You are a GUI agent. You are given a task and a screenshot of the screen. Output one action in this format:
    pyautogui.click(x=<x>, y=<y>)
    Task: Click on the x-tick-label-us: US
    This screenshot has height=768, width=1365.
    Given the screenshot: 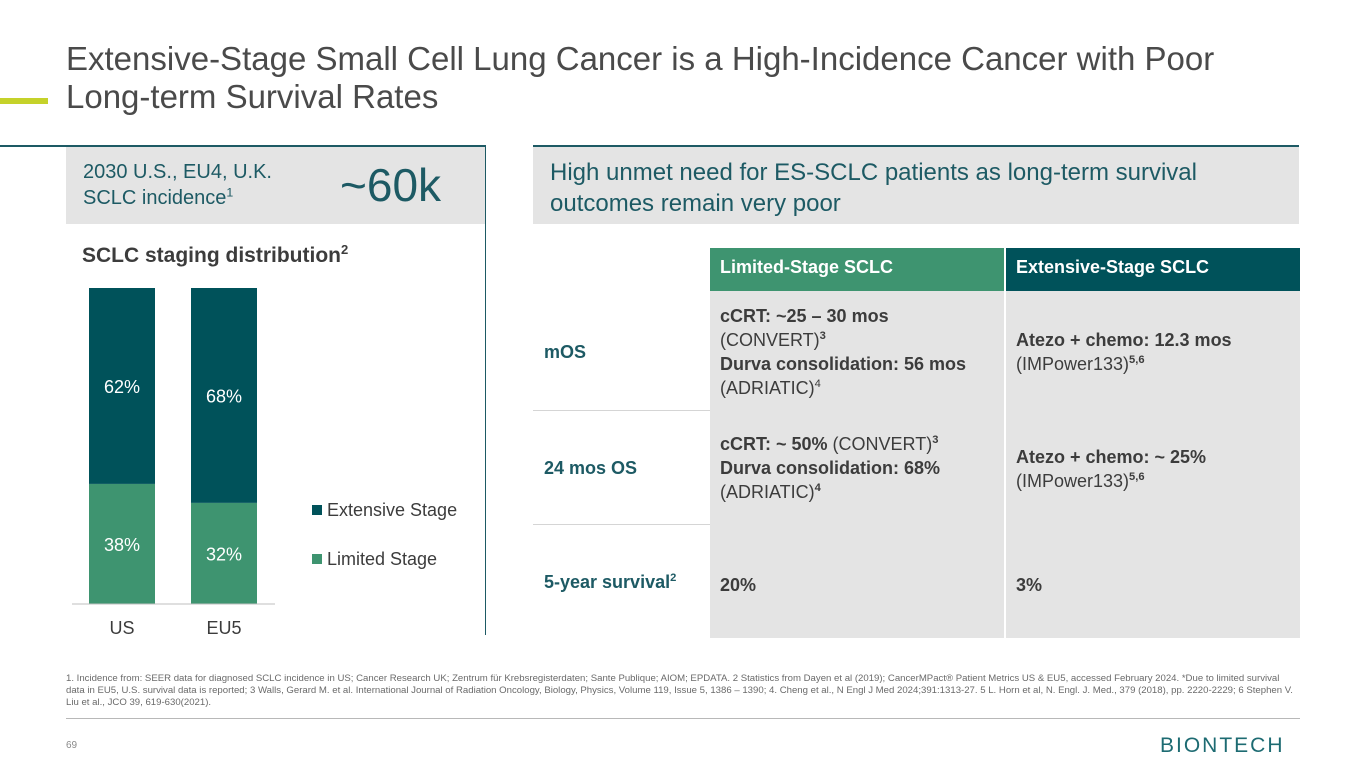 What is the action you would take?
    pyautogui.click(x=121, y=628)
    